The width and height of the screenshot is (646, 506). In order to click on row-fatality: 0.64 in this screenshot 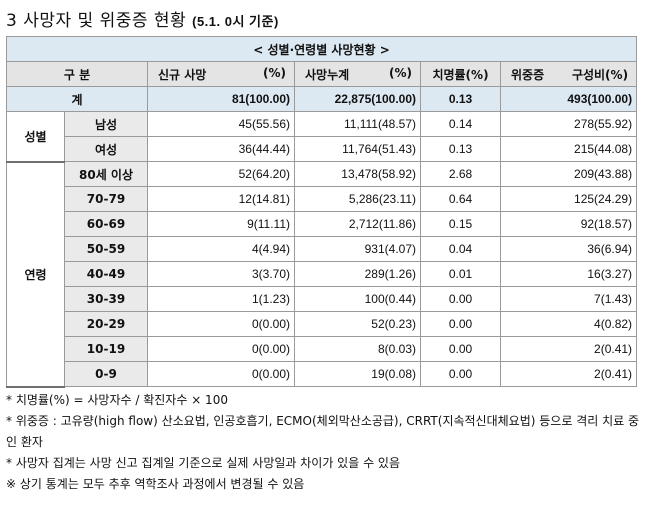, I will do `click(460, 199)`.